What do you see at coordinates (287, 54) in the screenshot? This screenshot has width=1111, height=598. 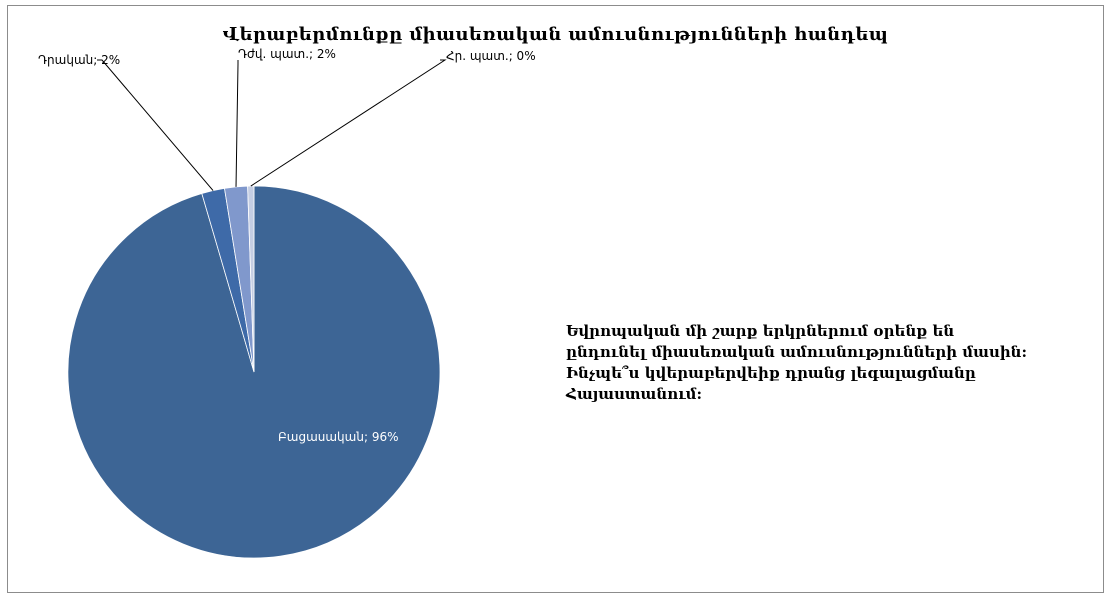 I see `slice-label-3: Դժվ. պատ.; 2%` at bounding box center [287, 54].